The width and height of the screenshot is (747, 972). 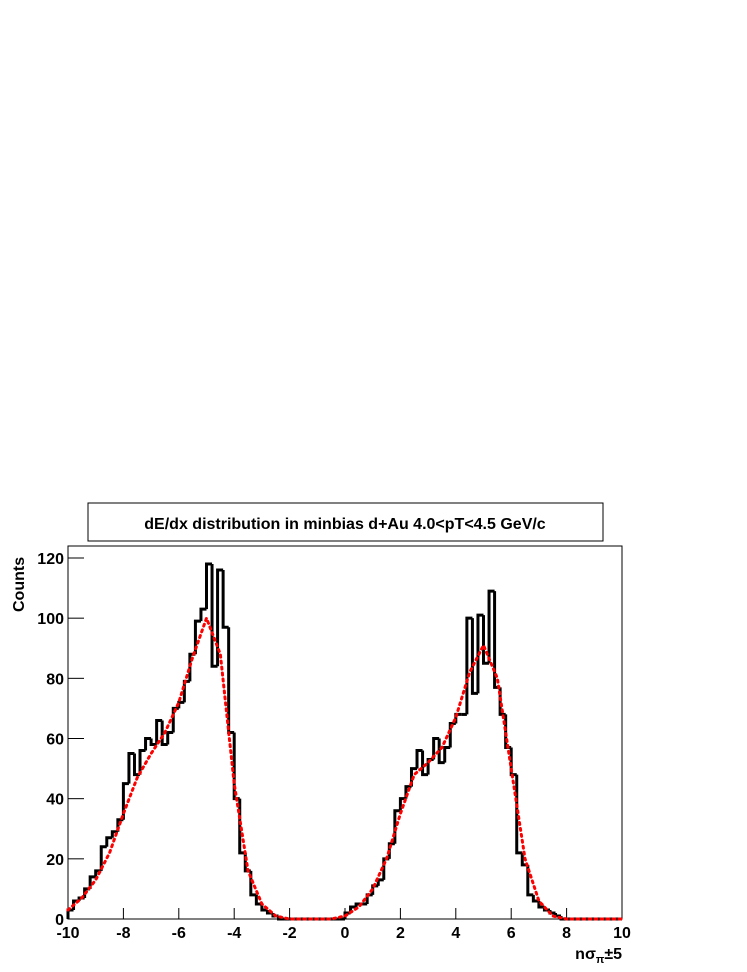 I want to click on x-tick-label: 0, so click(x=345, y=933).